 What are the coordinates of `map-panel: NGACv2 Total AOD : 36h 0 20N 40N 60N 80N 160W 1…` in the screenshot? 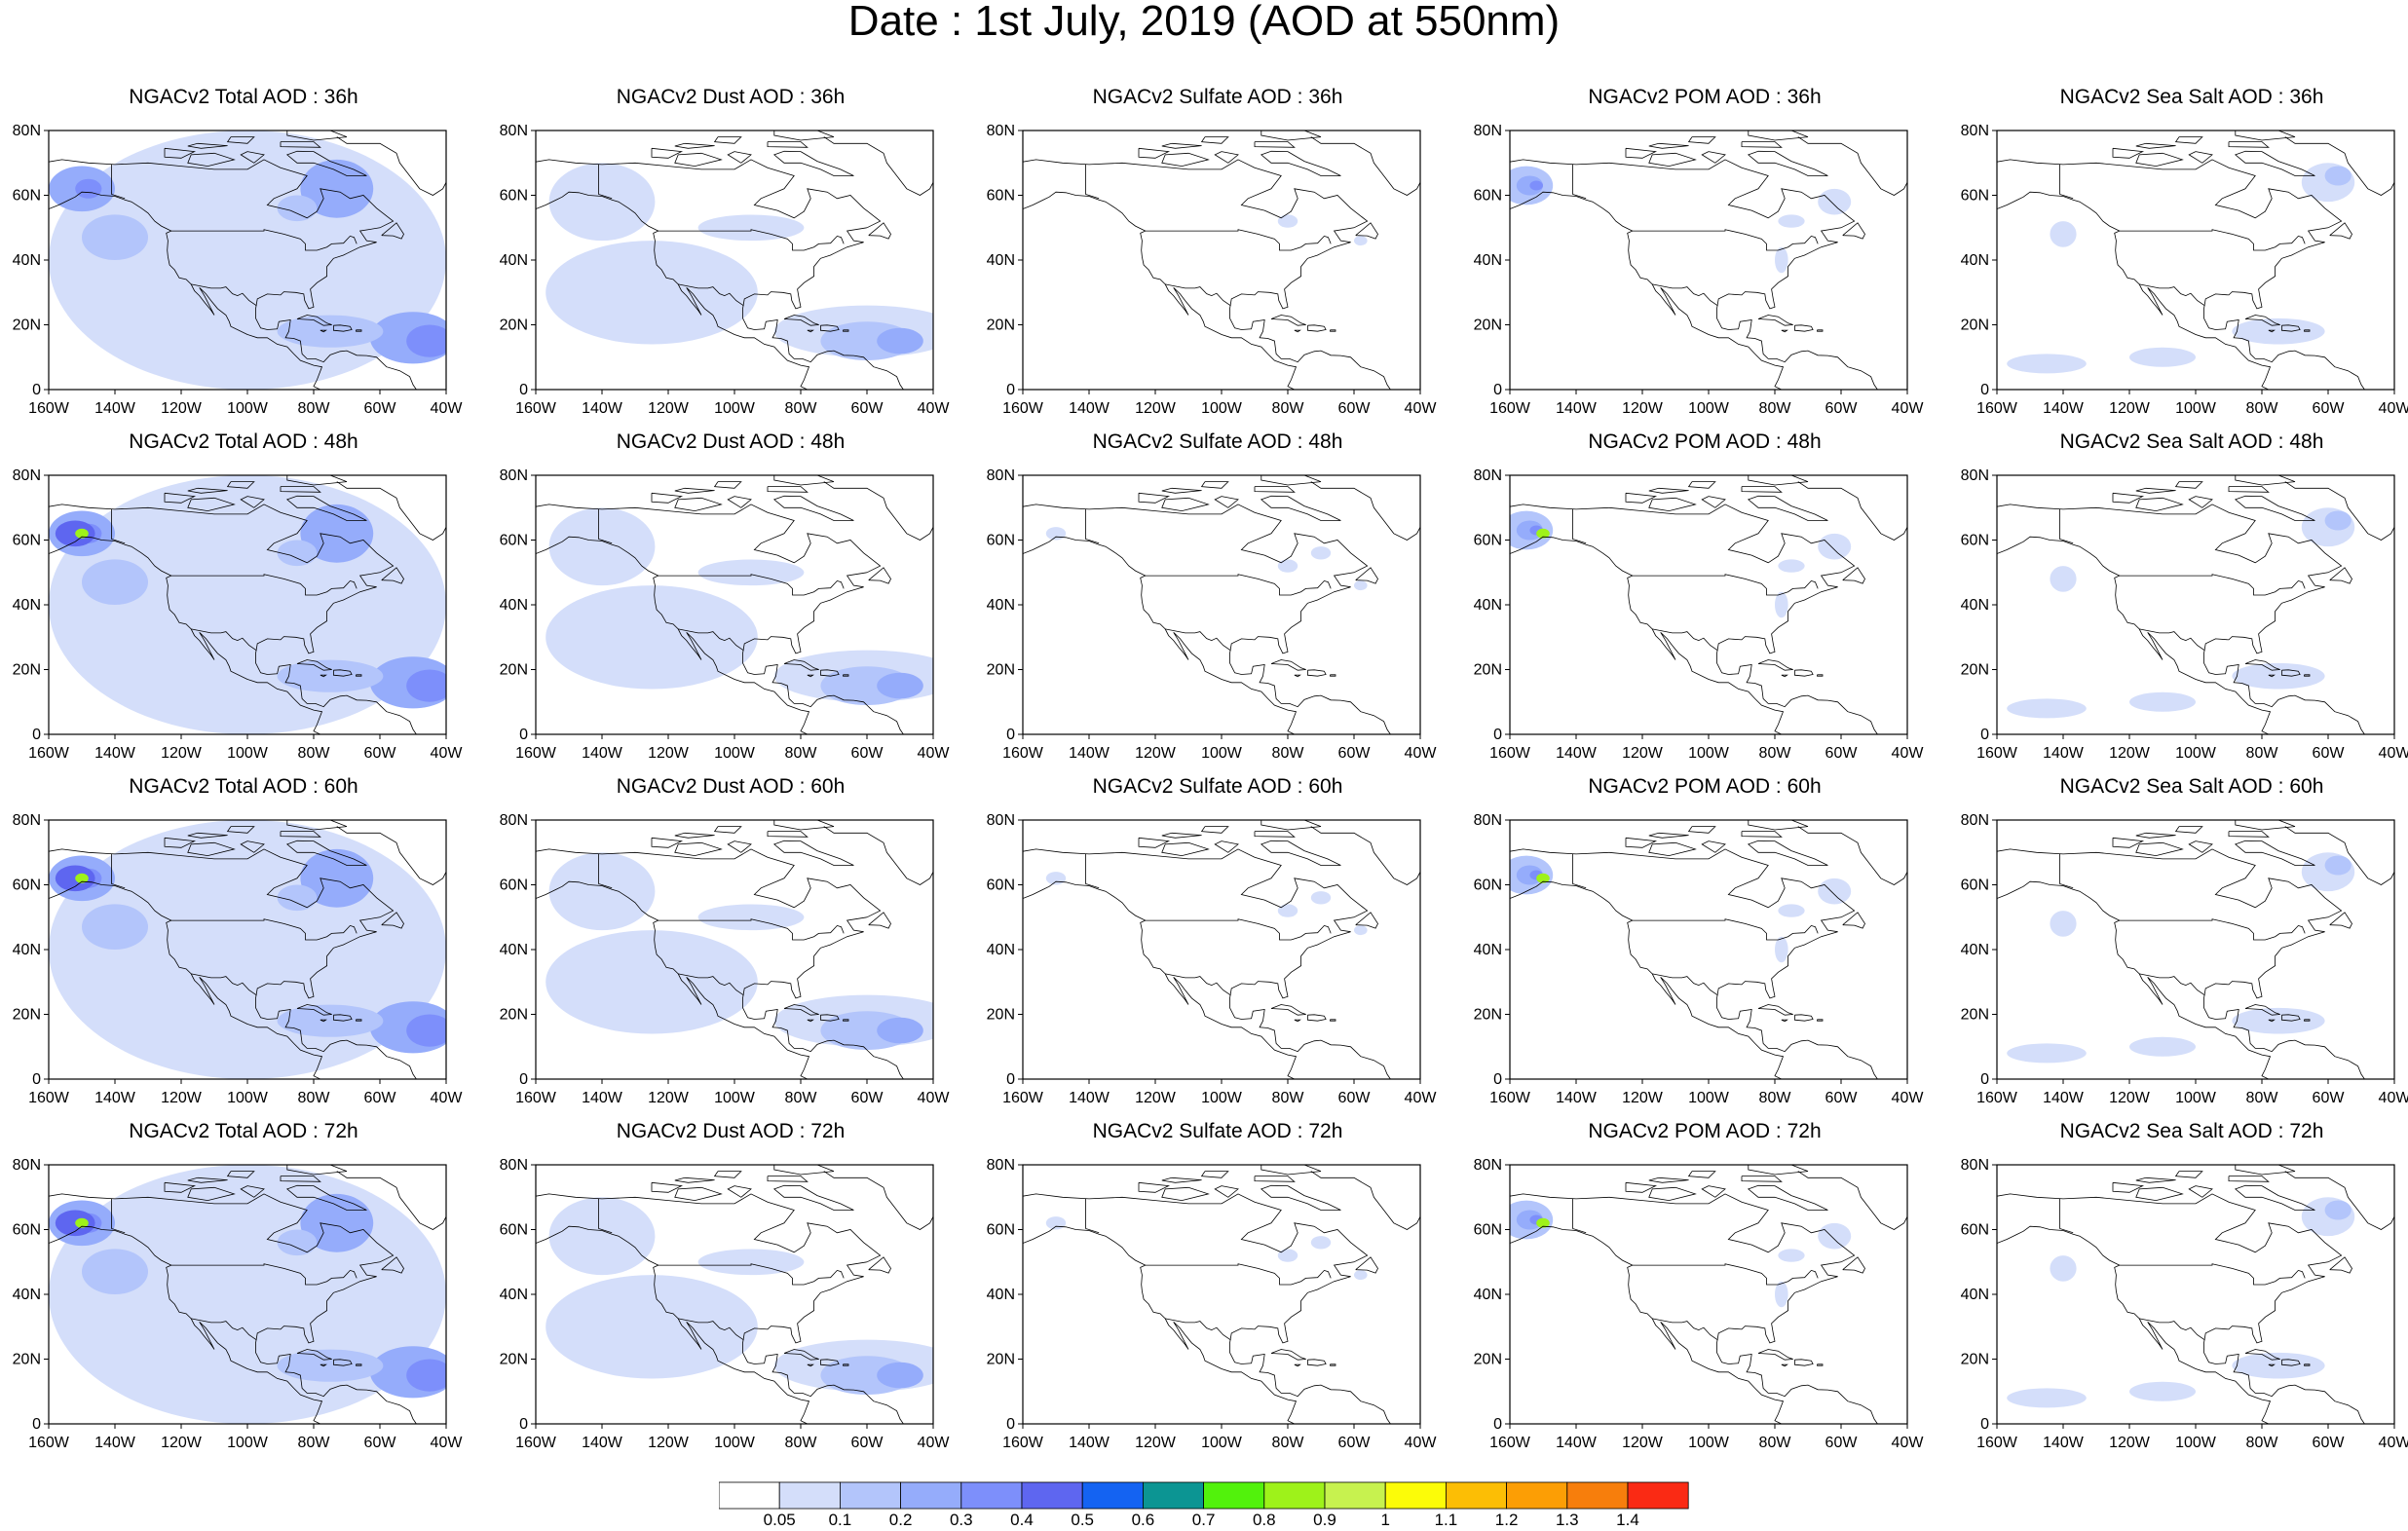 It's located at (243, 258).